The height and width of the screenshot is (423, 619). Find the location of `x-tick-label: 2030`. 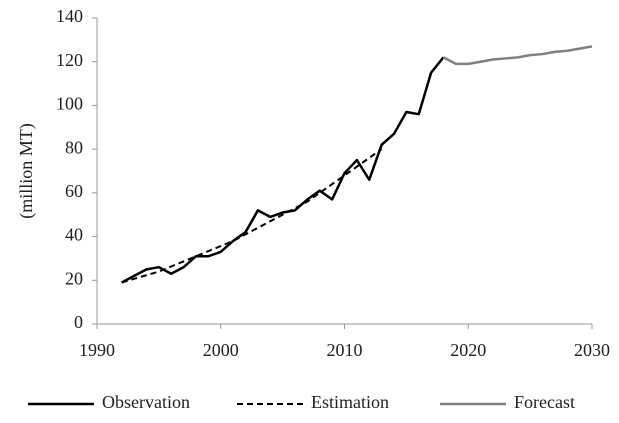

x-tick-label: 2030 is located at coordinates (592, 350).